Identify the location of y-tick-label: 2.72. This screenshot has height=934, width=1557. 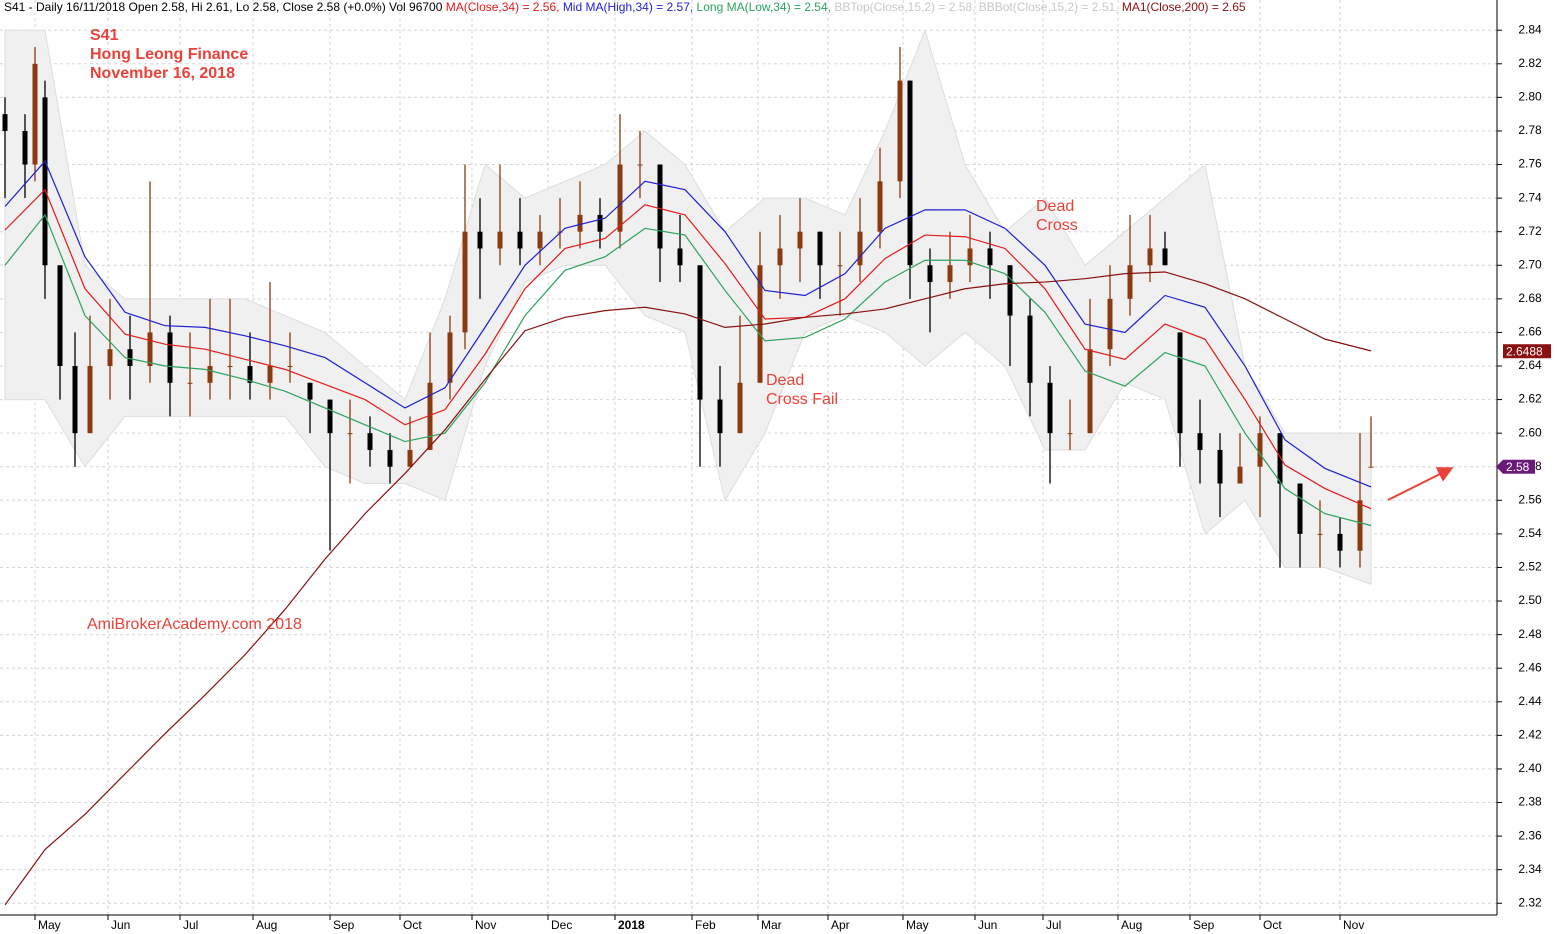
(1530, 231).